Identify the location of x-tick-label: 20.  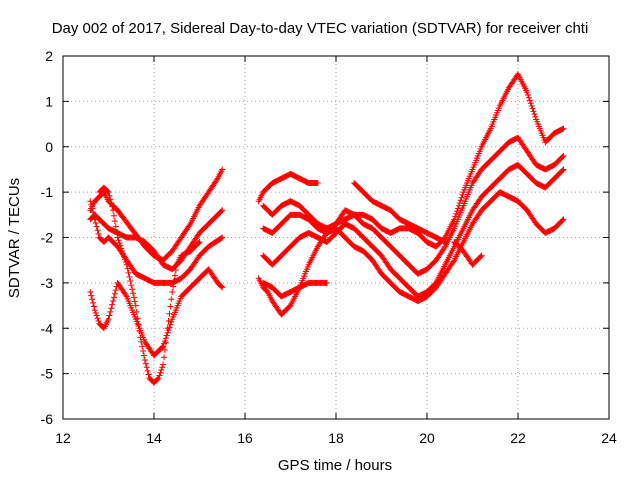
(427, 438).